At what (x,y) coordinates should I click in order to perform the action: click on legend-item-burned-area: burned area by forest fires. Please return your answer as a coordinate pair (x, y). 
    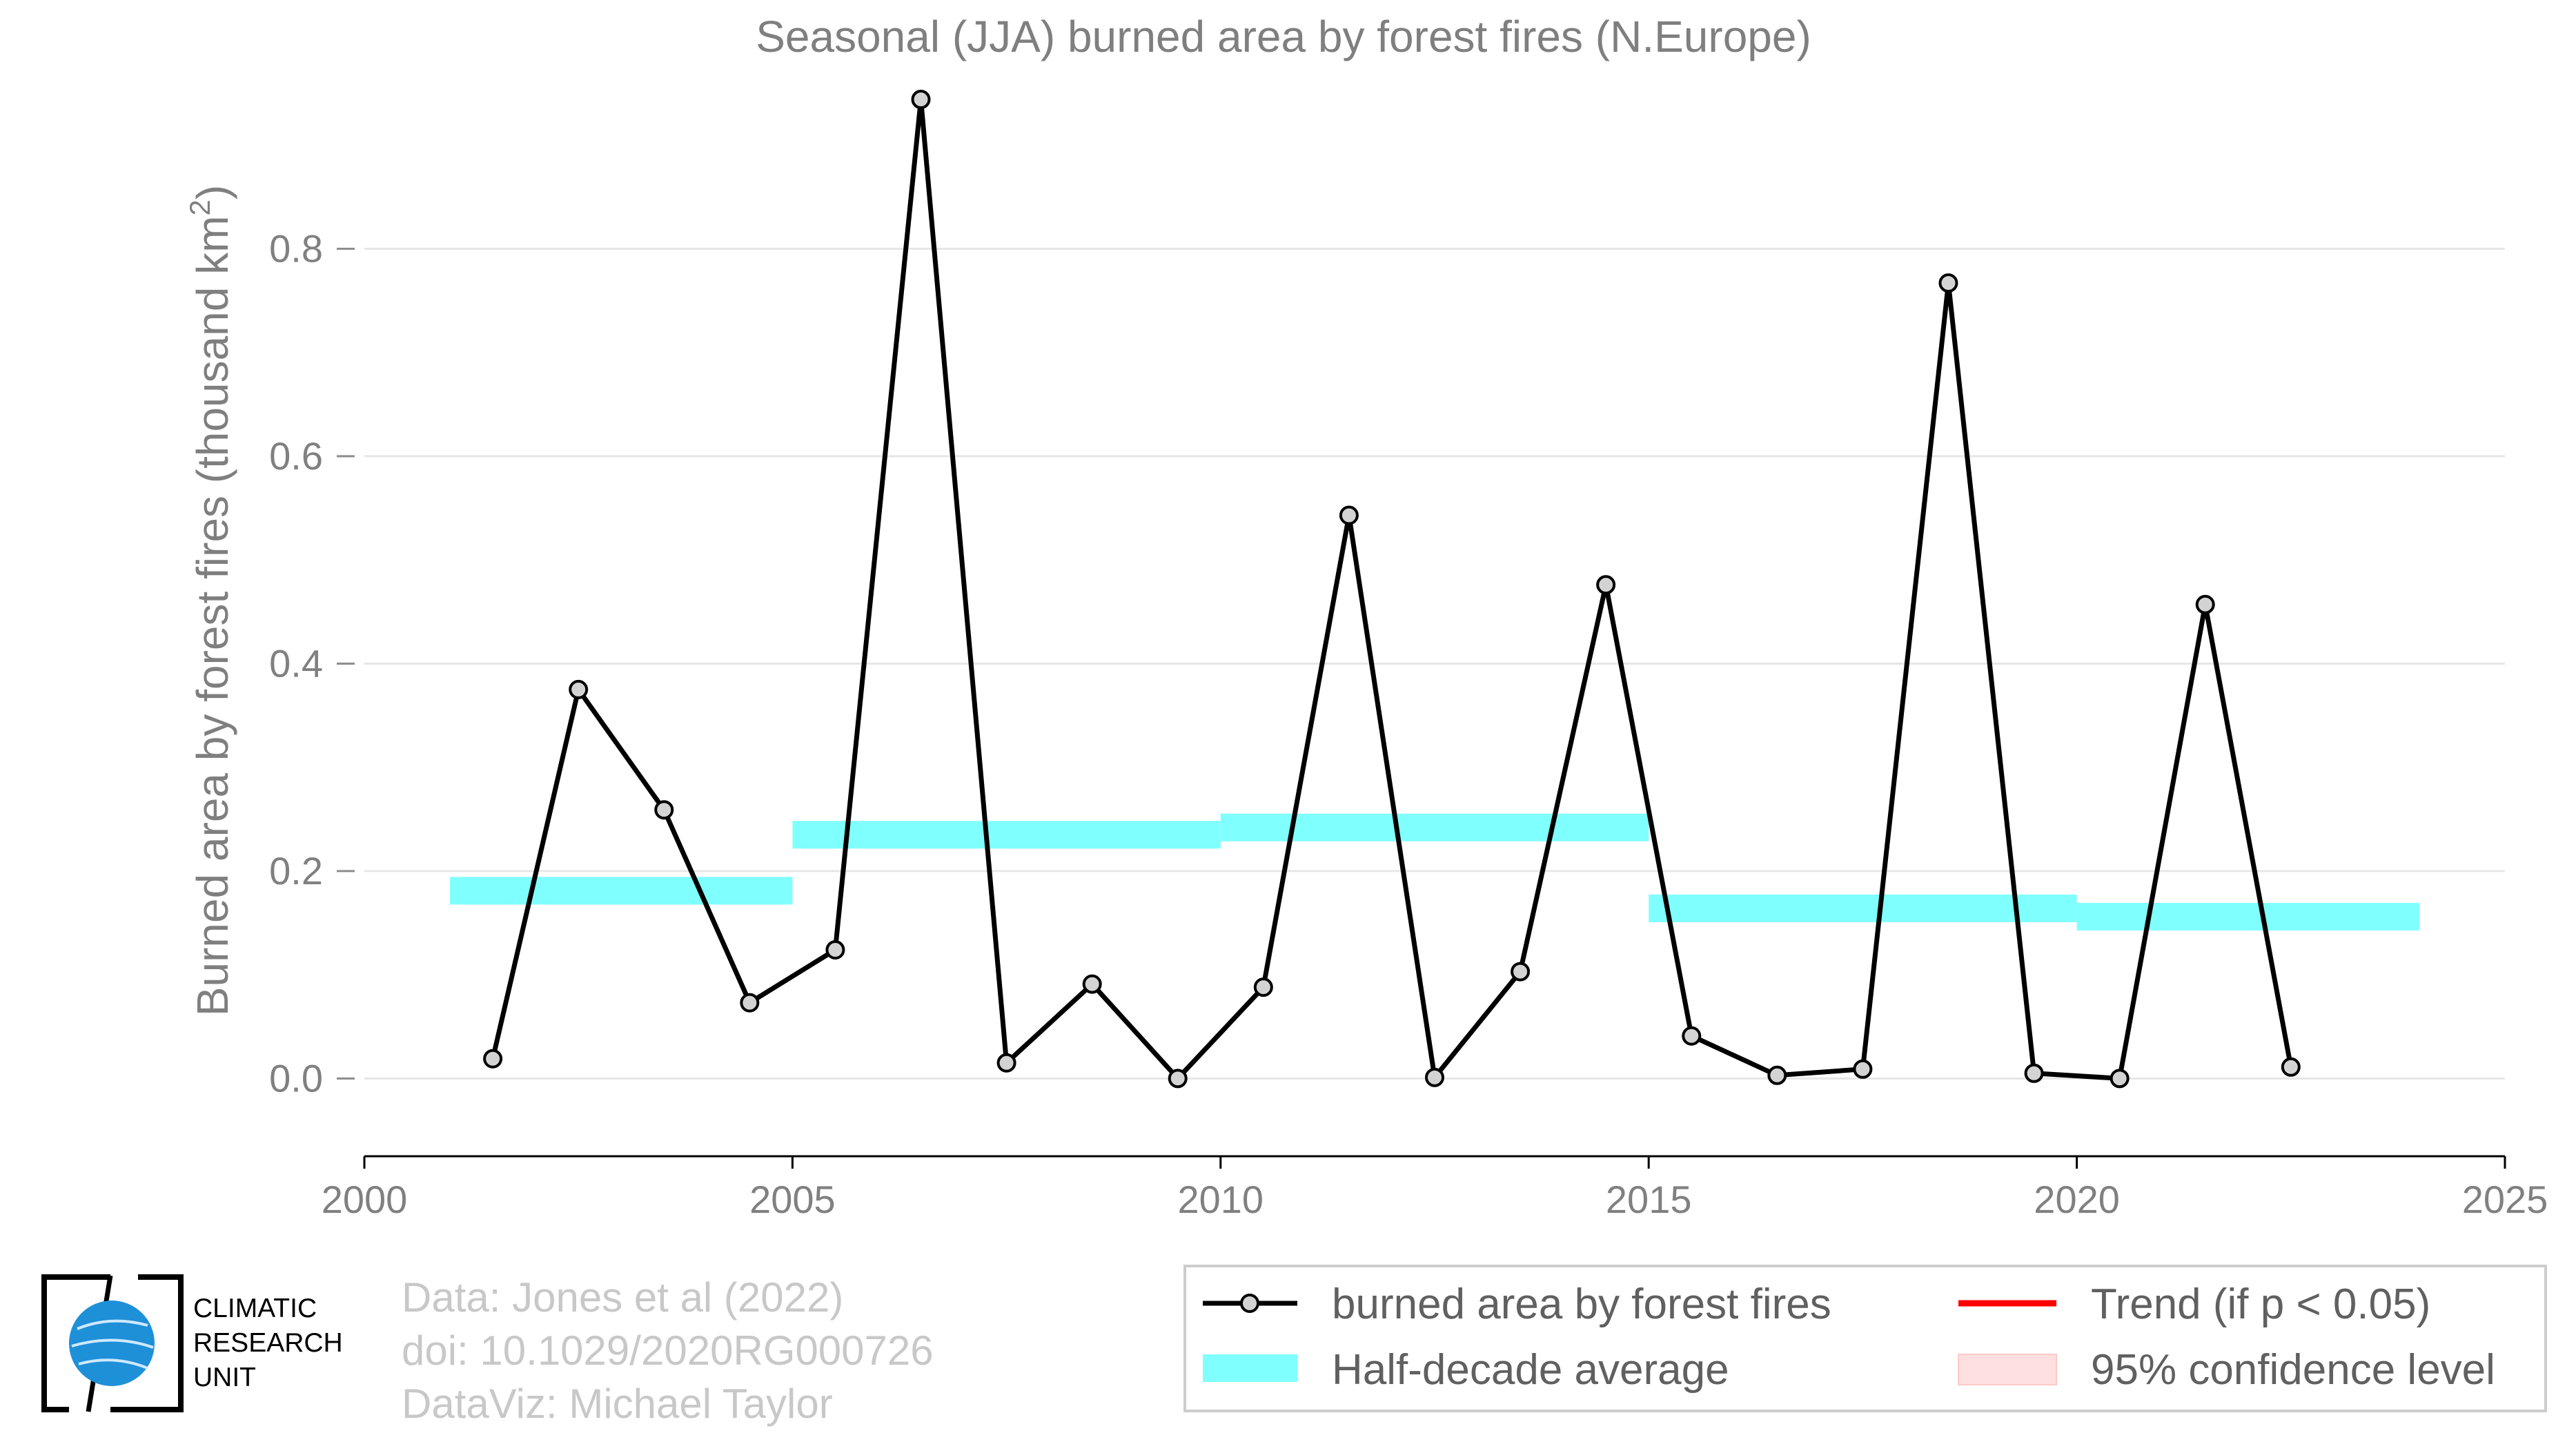
    Looking at the image, I should click on (1517, 1304).